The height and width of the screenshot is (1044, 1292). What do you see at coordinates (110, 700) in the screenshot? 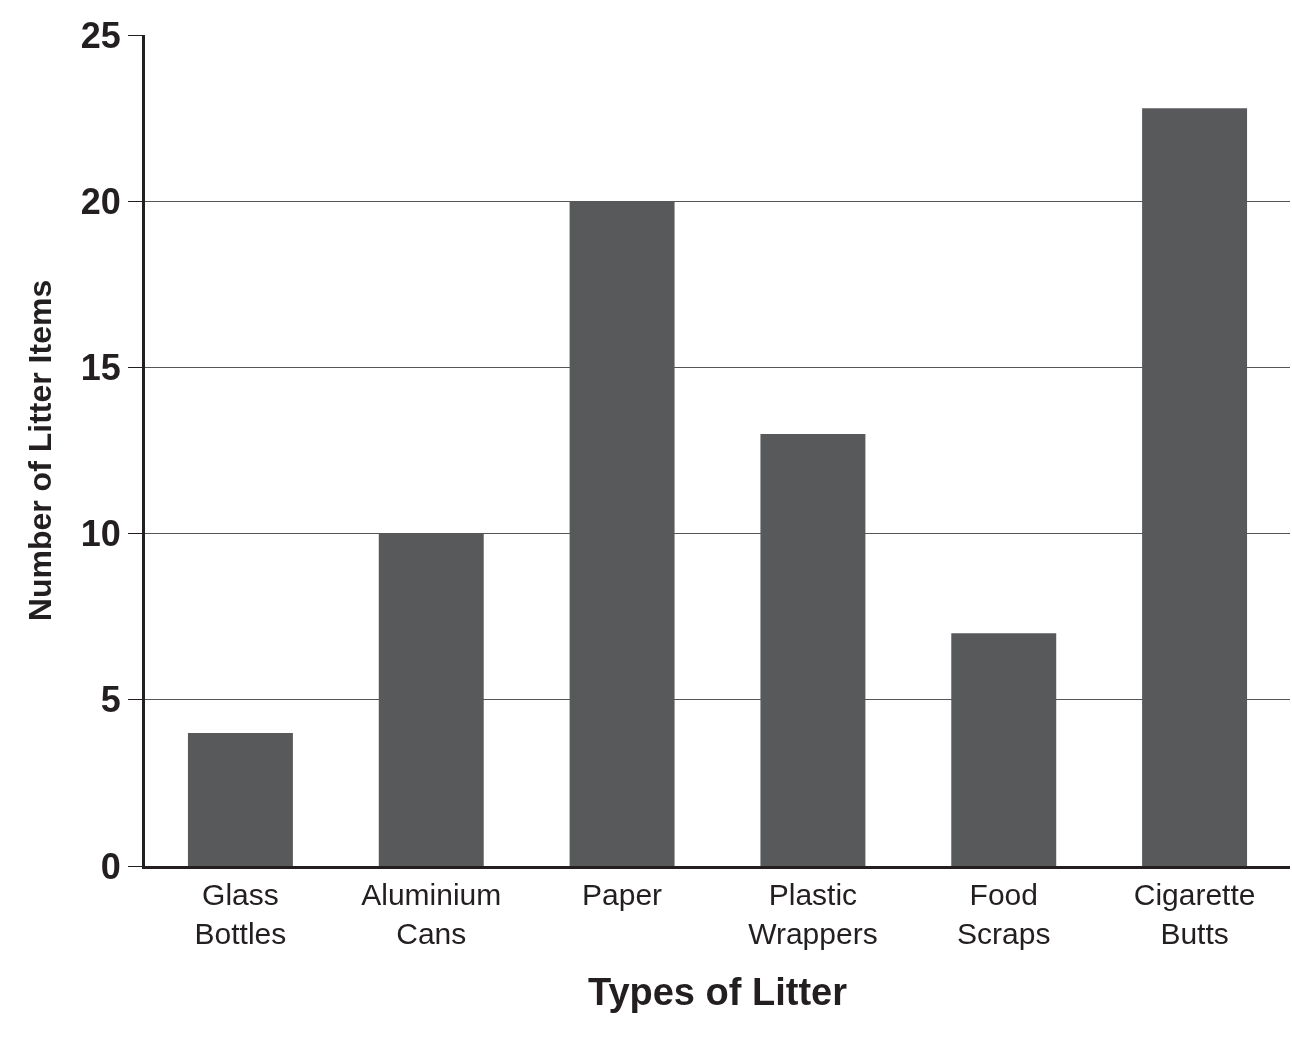
I see `y-tick-label: 5` at bounding box center [110, 700].